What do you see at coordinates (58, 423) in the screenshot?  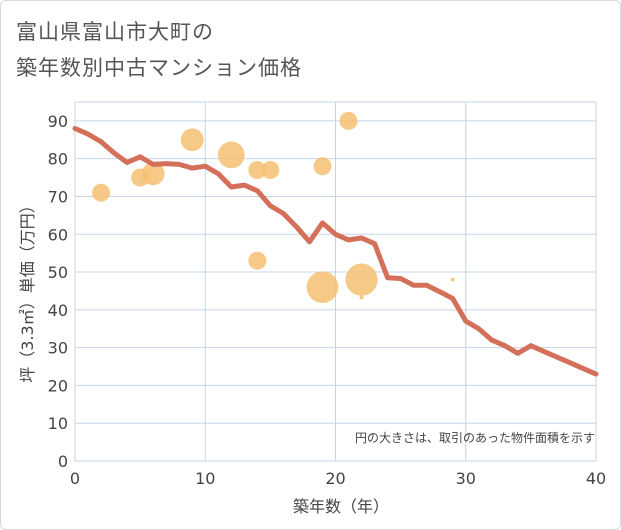 I see `y-tick-label-10: 10` at bounding box center [58, 423].